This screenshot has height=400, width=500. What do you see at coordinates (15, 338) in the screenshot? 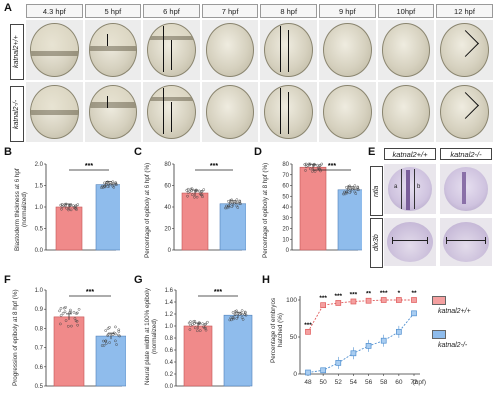
I see `panel-f-ylabel: Progression of epiboly at 8 hpf (%)` at bounding box center [15, 338].